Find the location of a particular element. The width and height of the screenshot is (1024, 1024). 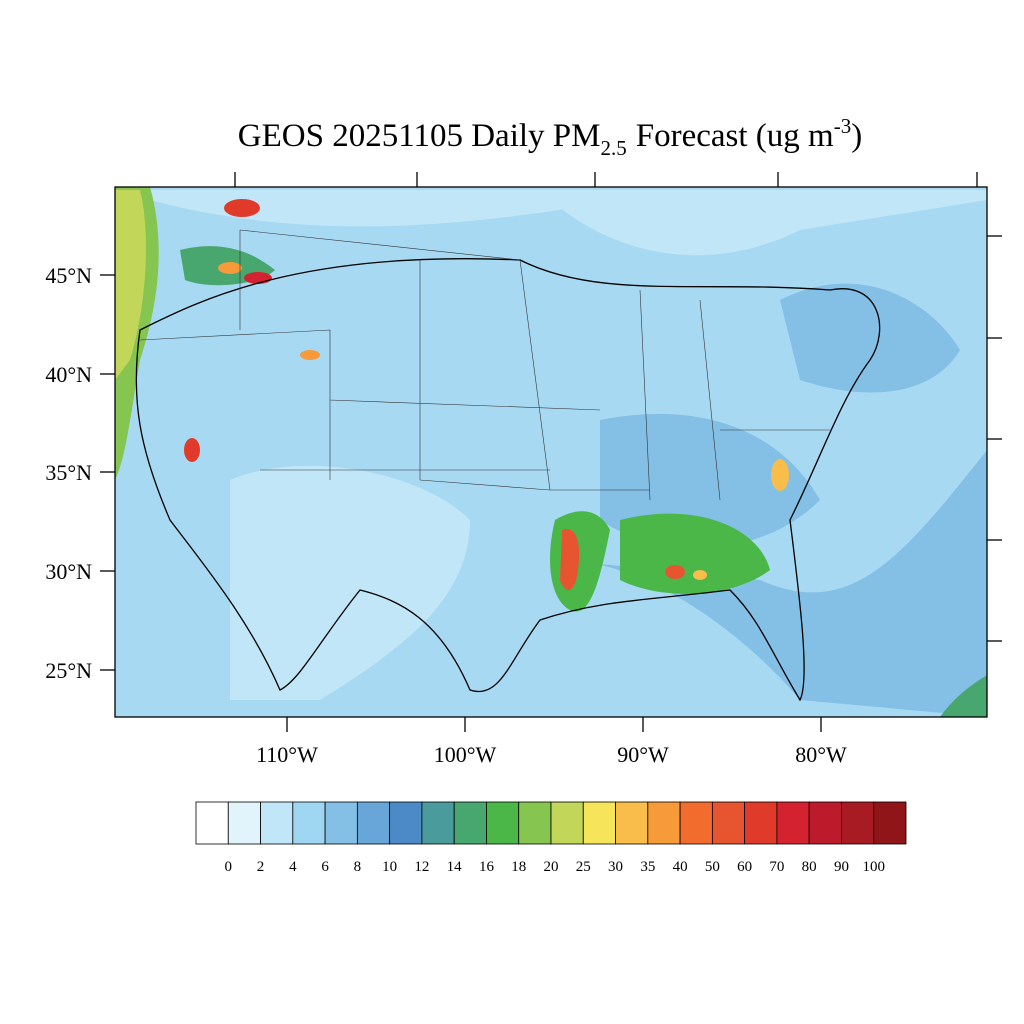

latitude-label: 35°N is located at coordinates (68, 472).